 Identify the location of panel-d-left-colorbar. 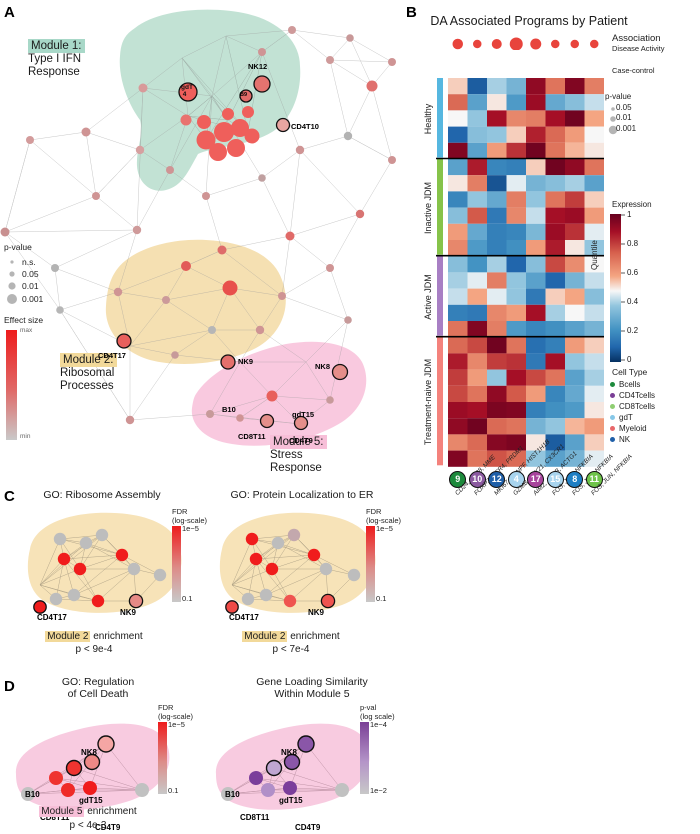
(162, 758).